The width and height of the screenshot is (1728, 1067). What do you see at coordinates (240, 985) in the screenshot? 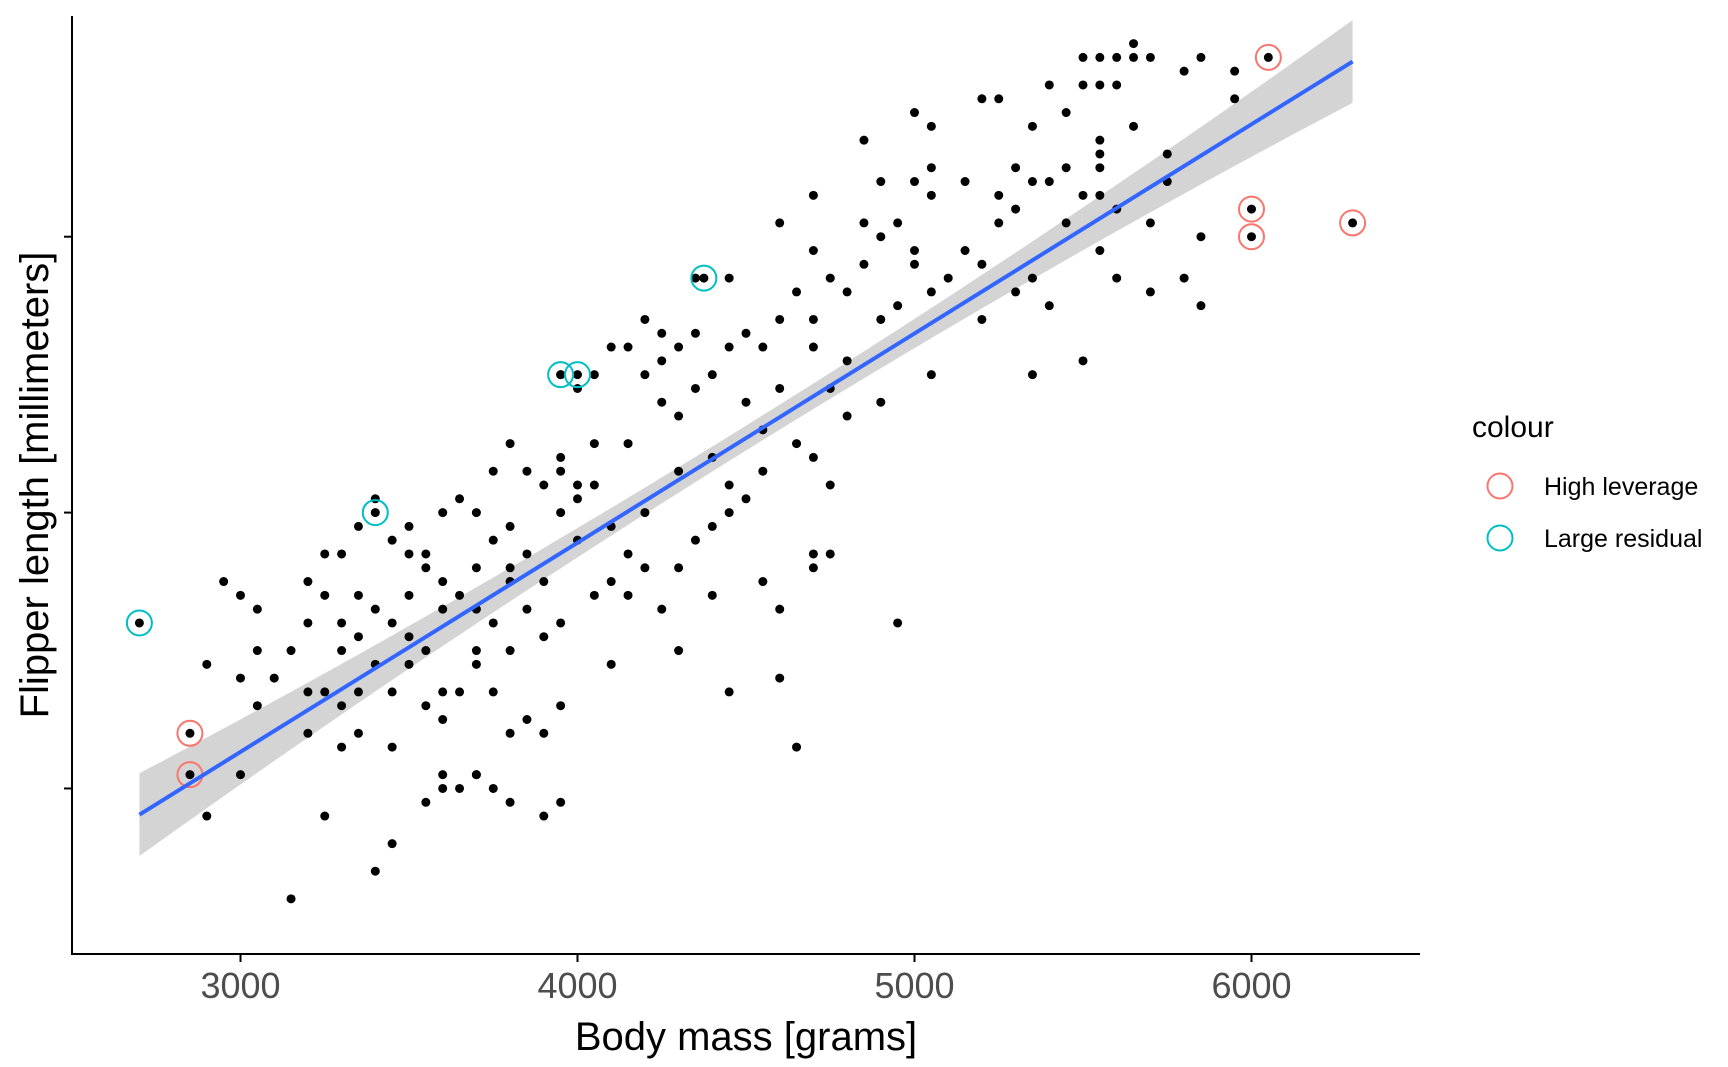
I see `x-tick-label: 3000` at bounding box center [240, 985].